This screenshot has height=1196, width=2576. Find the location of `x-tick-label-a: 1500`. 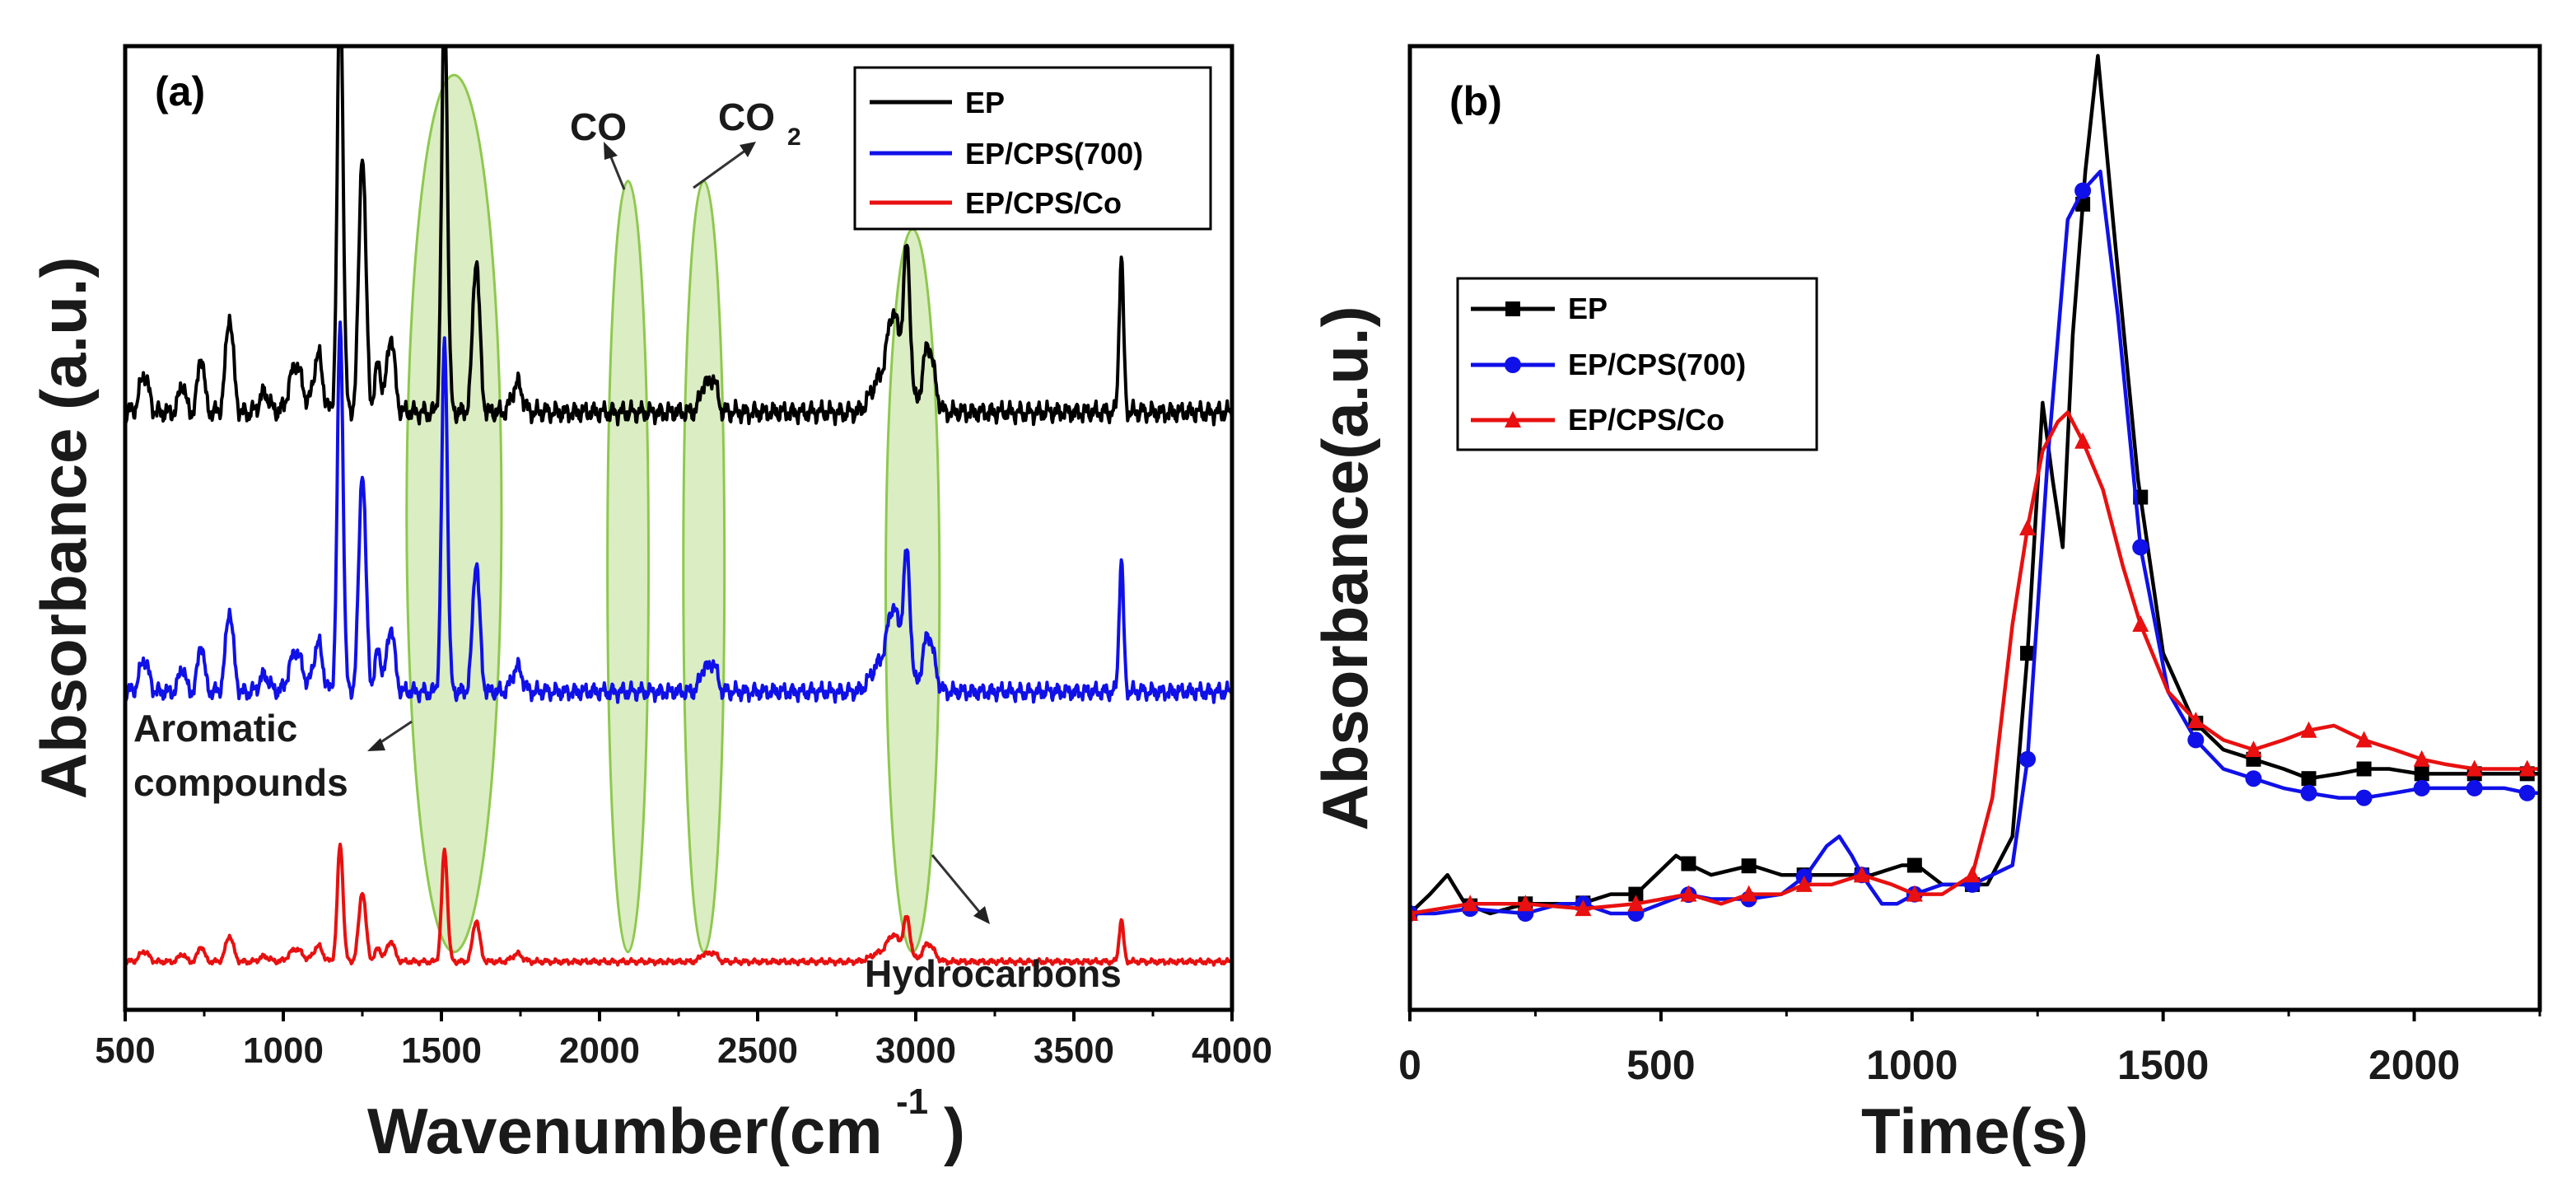

x-tick-label-a: 1500 is located at coordinates (441, 1050).